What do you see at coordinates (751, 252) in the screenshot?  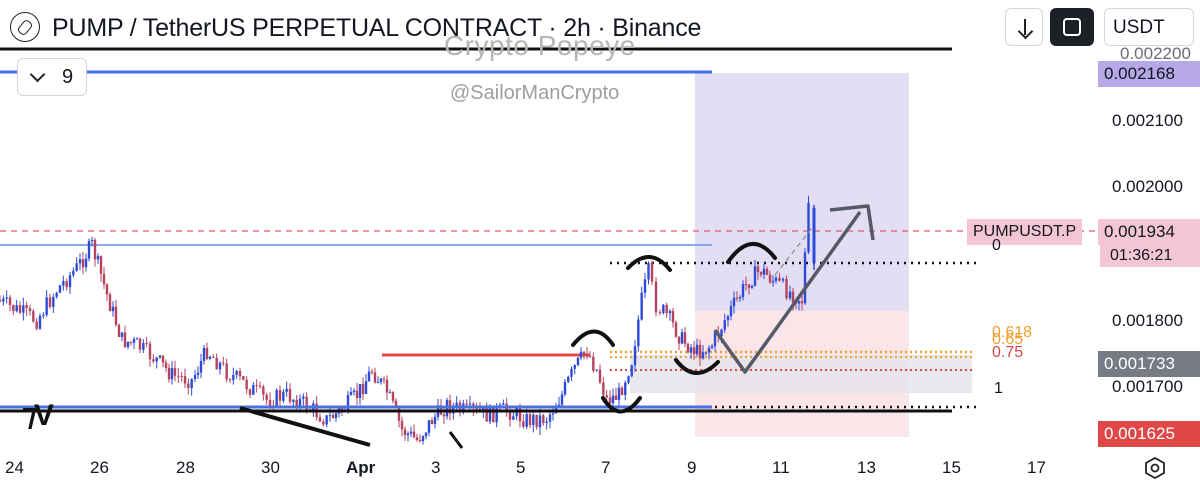 I see `arc-top-right` at bounding box center [751, 252].